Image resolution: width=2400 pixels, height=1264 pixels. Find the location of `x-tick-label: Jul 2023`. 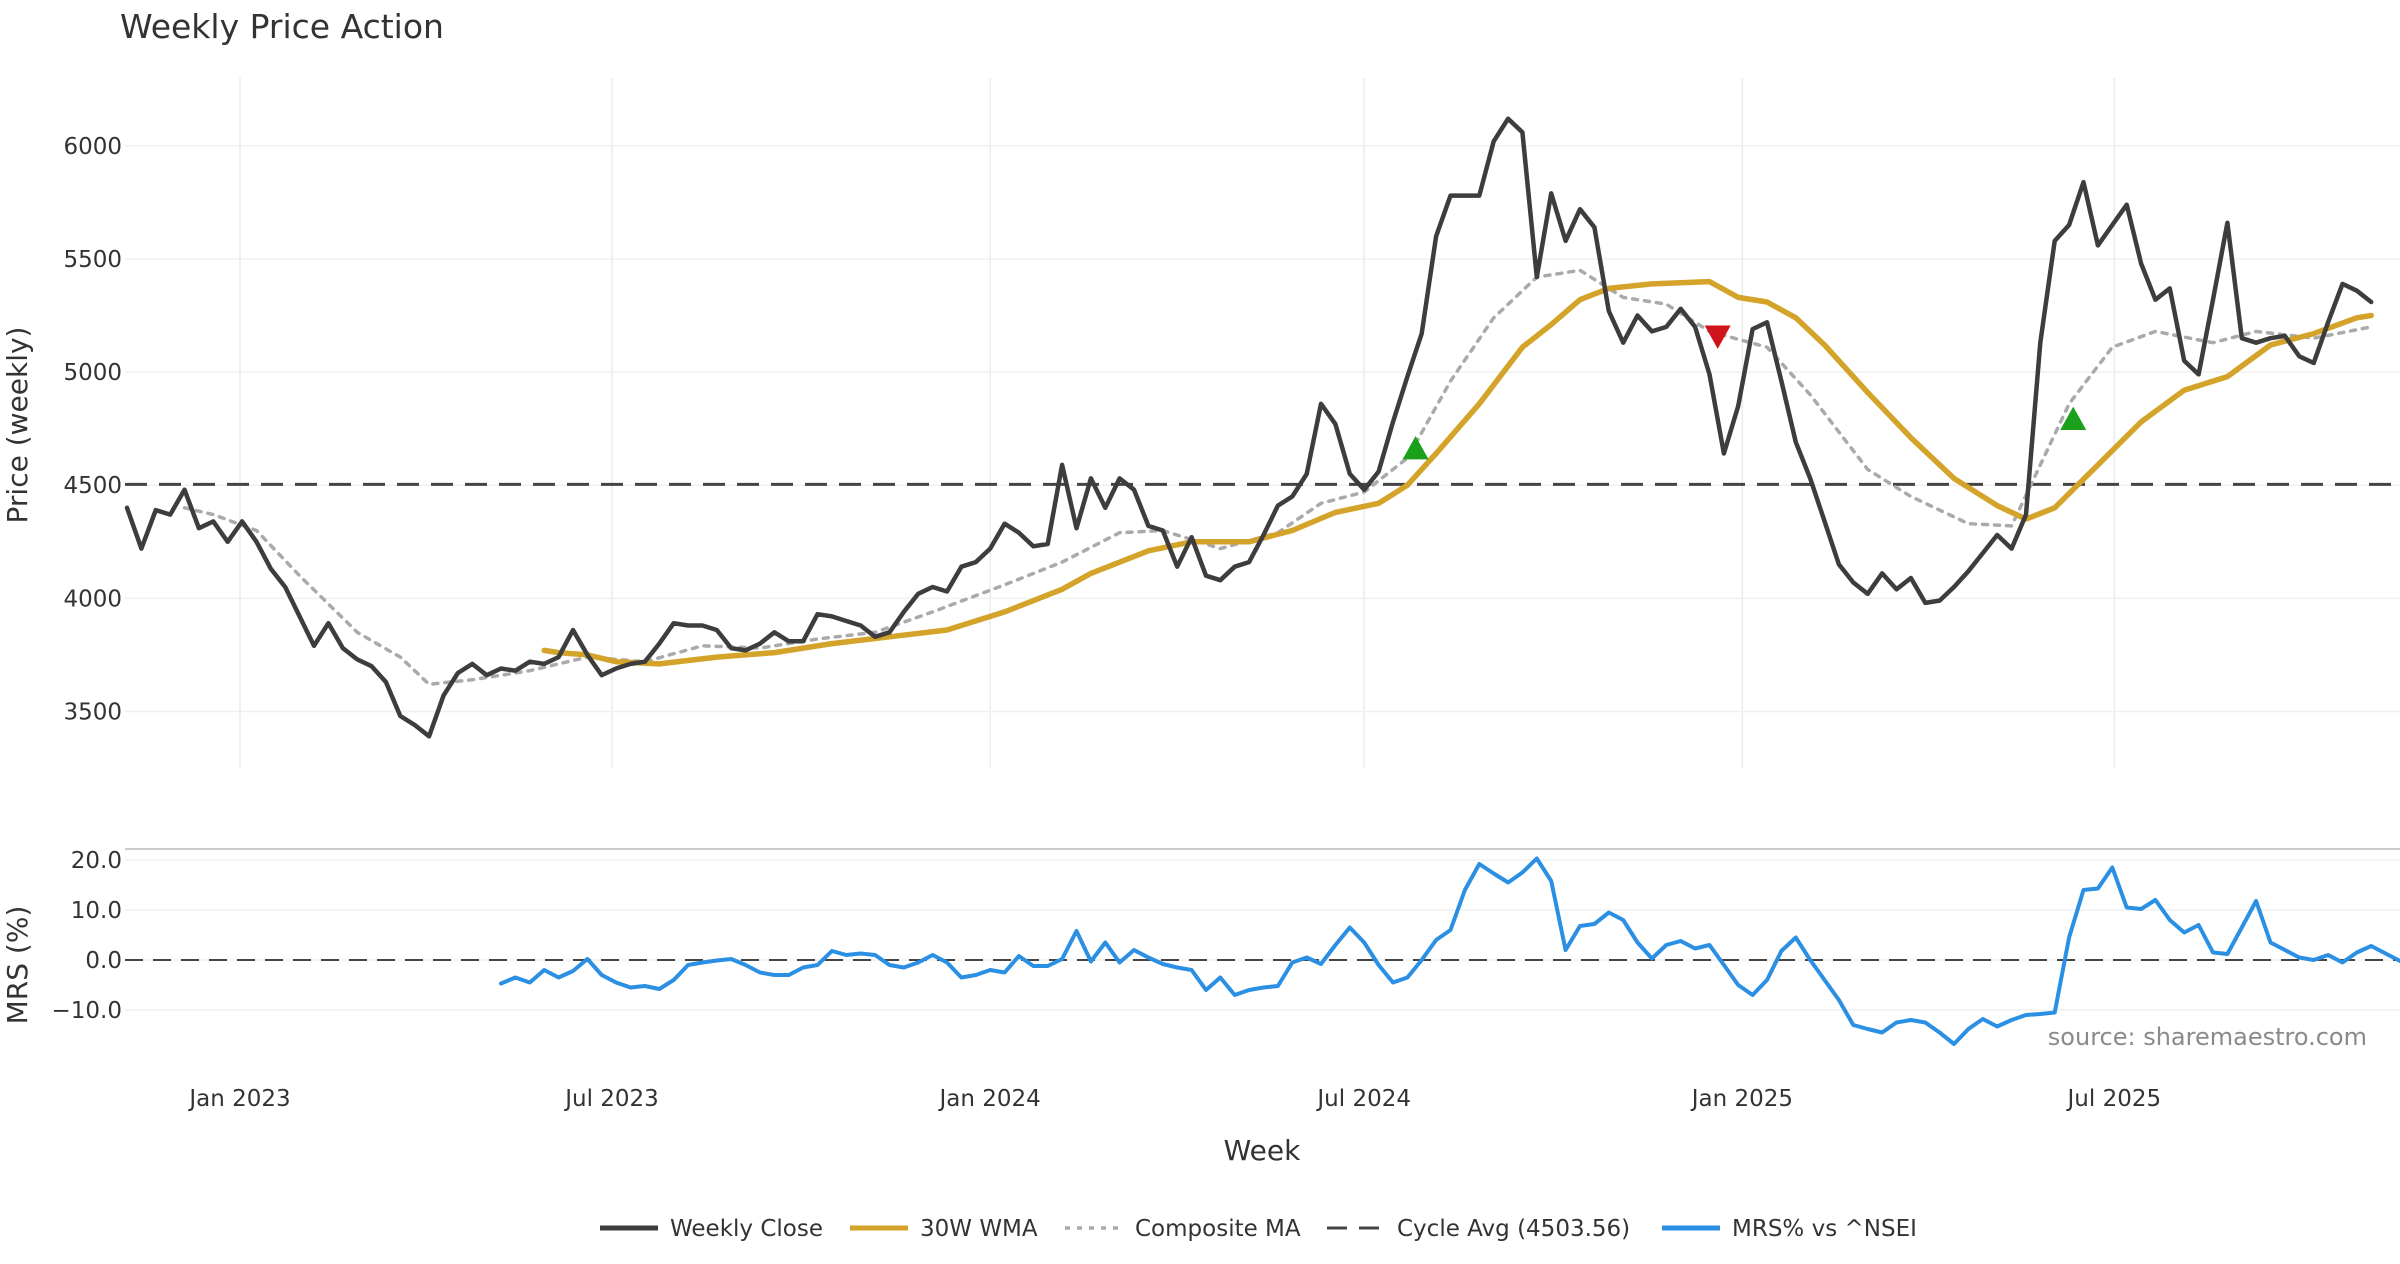

x-tick-label: Jul 2023 is located at coordinates (611, 1099).